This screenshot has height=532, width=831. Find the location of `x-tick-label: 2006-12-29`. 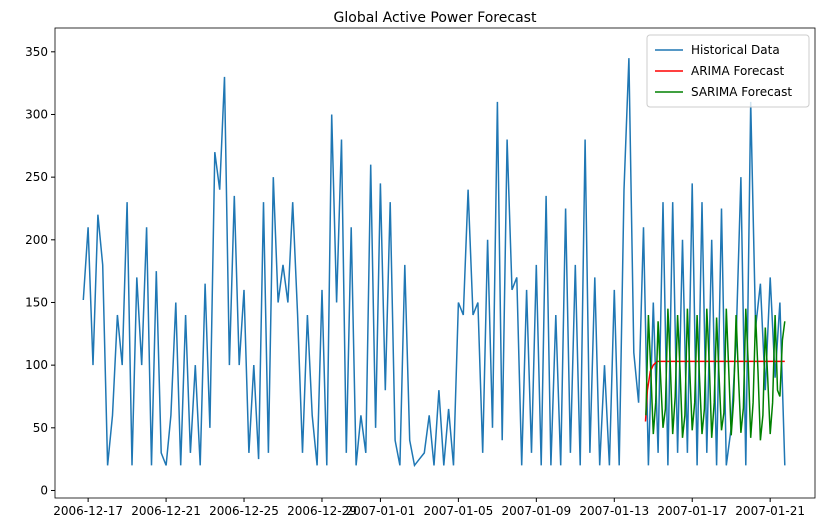

x-tick-label: 2006-12-29 is located at coordinates (322, 511).